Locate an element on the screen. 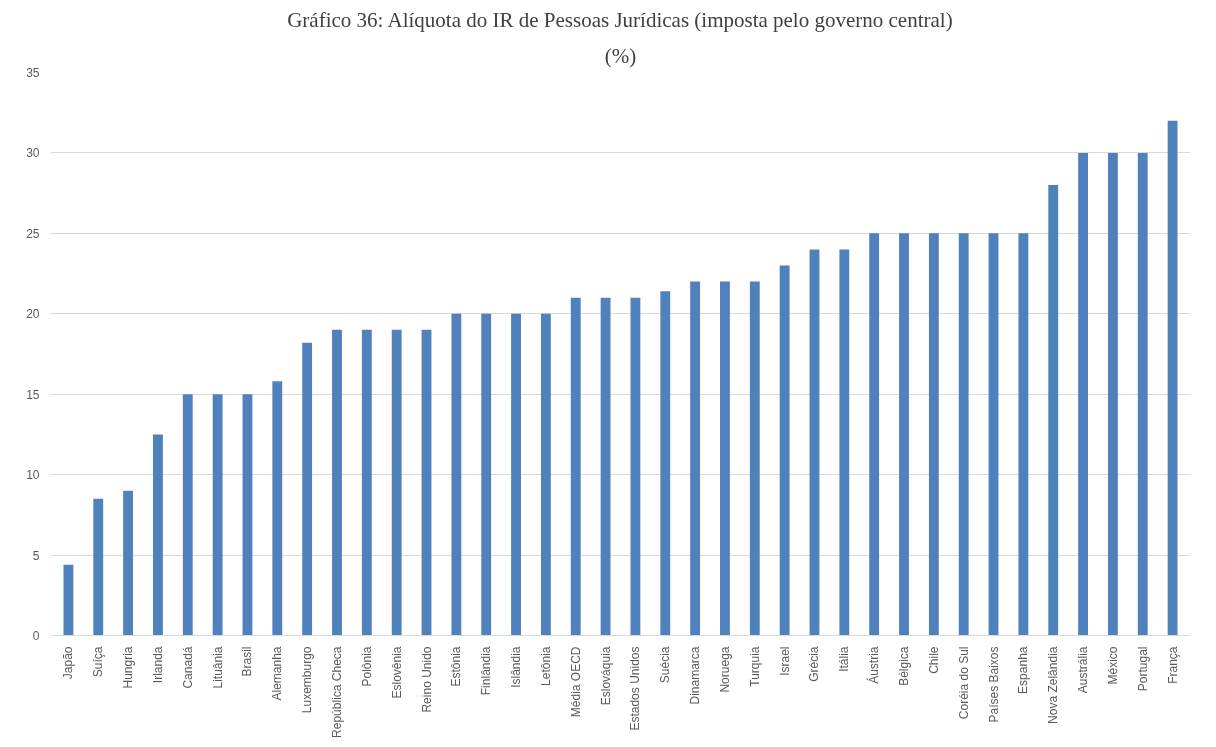 The width and height of the screenshot is (1216, 747). x-tick-label: Portugal is located at coordinates (1142, 669).